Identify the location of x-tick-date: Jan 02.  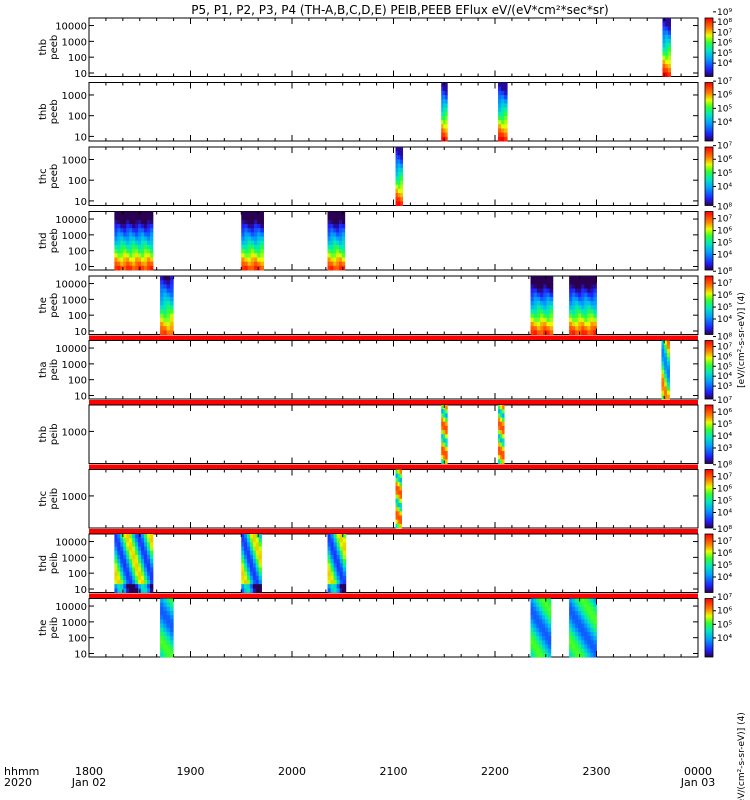
(88, 782).